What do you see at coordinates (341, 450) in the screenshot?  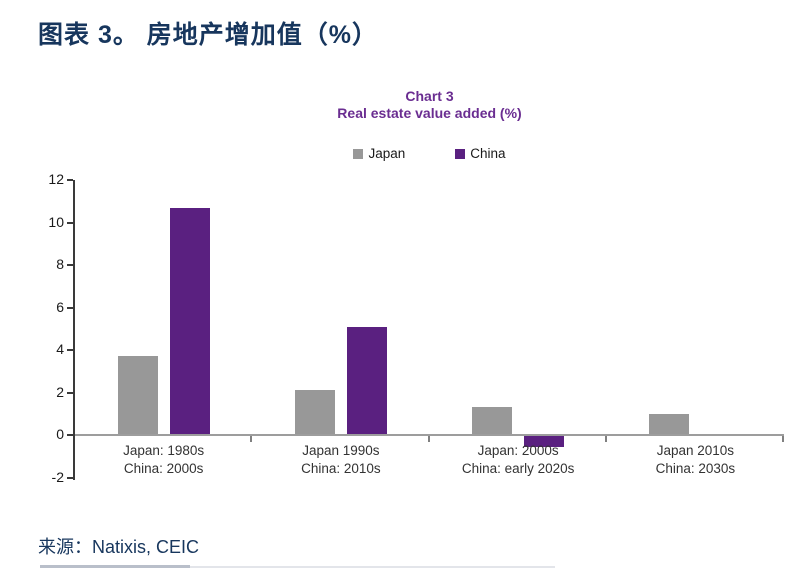 I see `category-label-line: Japan 1990s` at bounding box center [341, 450].